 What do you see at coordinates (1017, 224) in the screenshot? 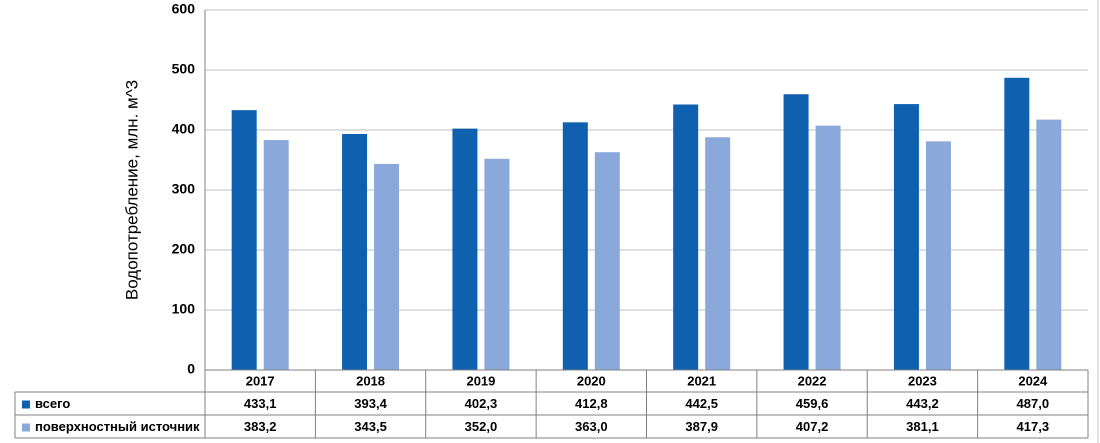
I see `bar-total-2024` at bounding box center [1017, 224].